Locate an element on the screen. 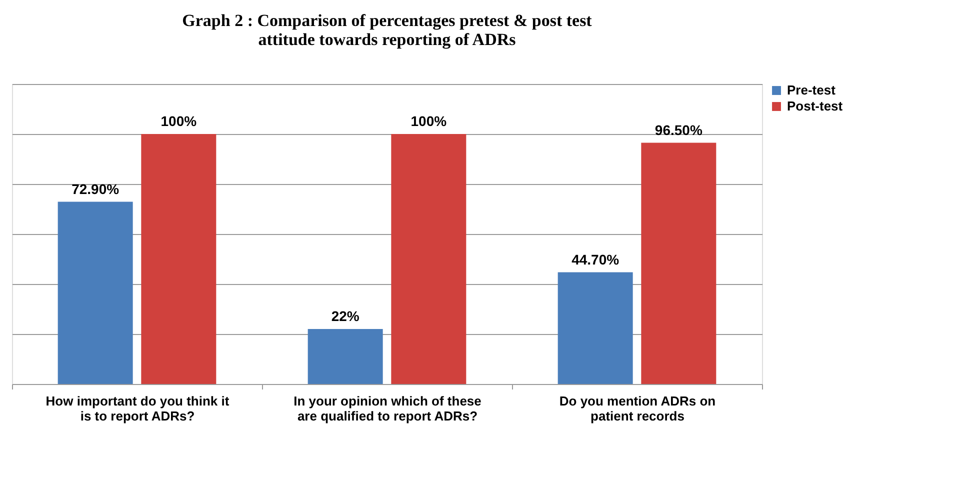 The image size is (960, 504). data-label: 72.90% is located at coordinates (96, 188).